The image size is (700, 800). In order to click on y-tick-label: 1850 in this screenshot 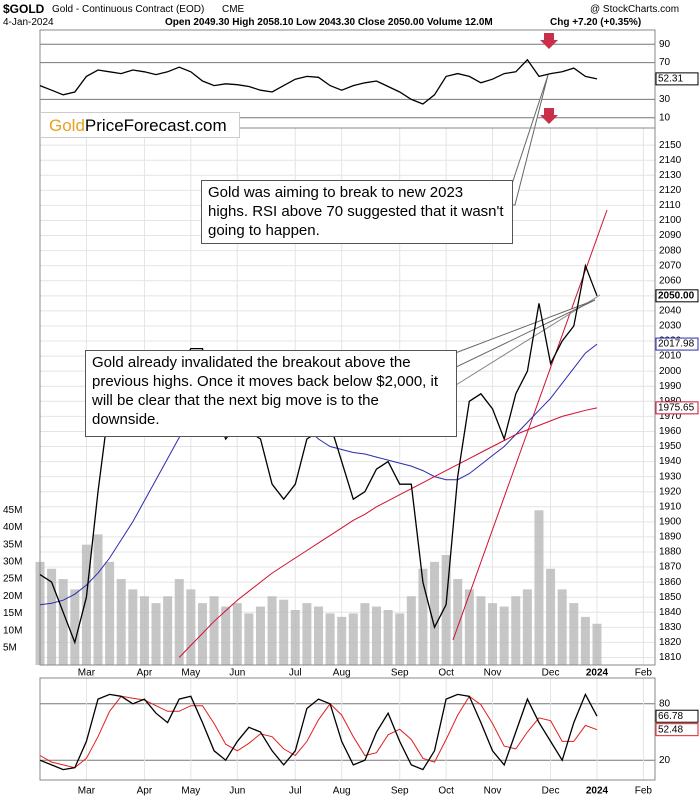, I will do `click(670, 597)`.